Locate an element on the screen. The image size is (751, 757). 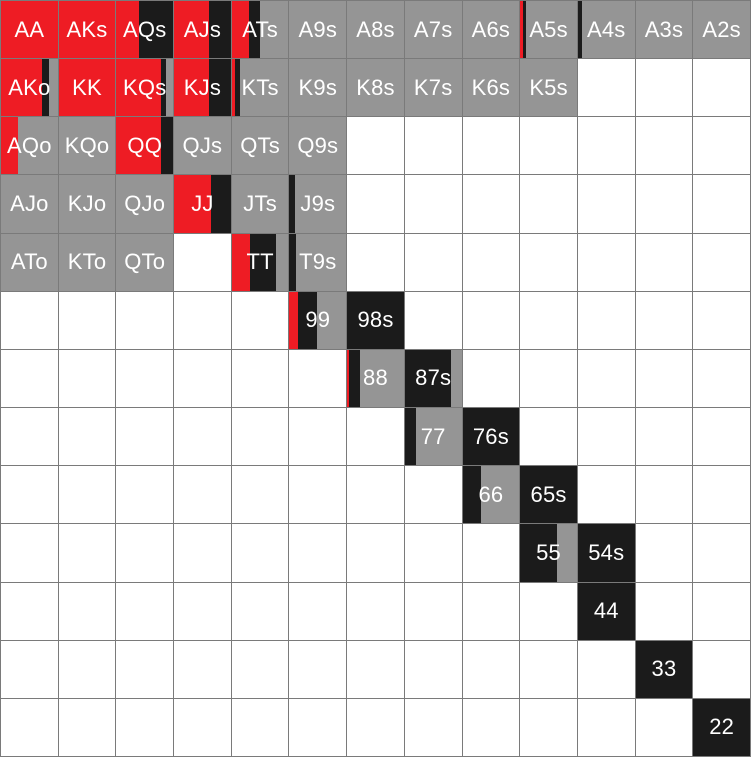
hand-label: Q9s is located at coordinates (318, 145).